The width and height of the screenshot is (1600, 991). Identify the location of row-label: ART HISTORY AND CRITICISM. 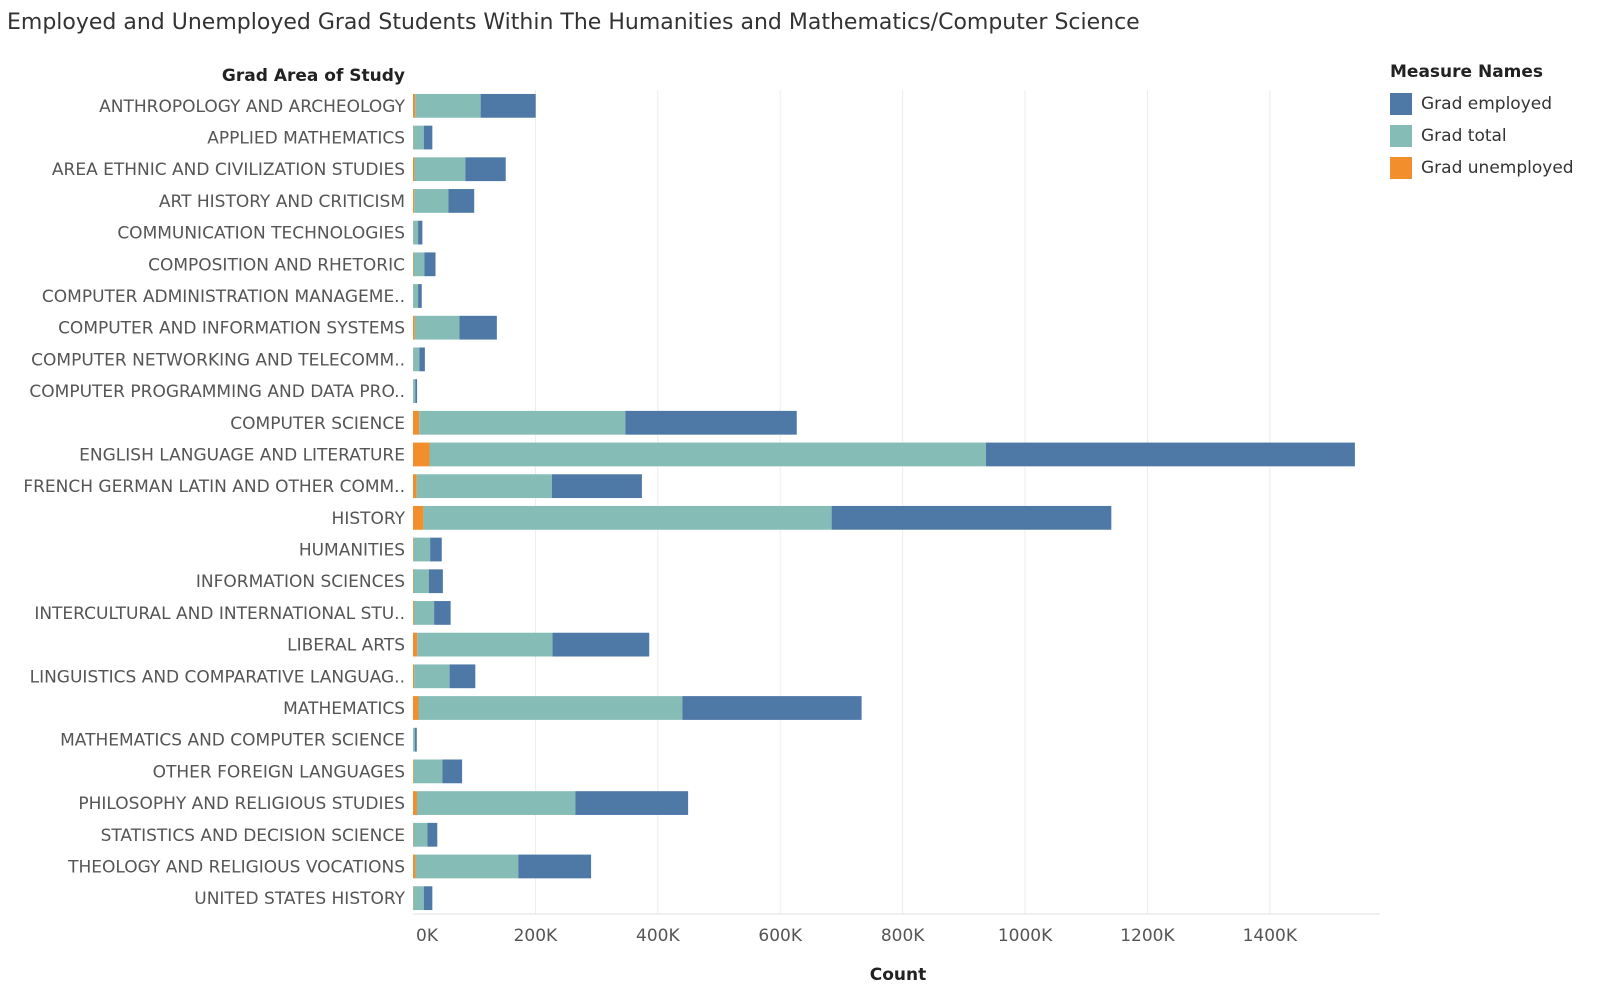
(282, 202).